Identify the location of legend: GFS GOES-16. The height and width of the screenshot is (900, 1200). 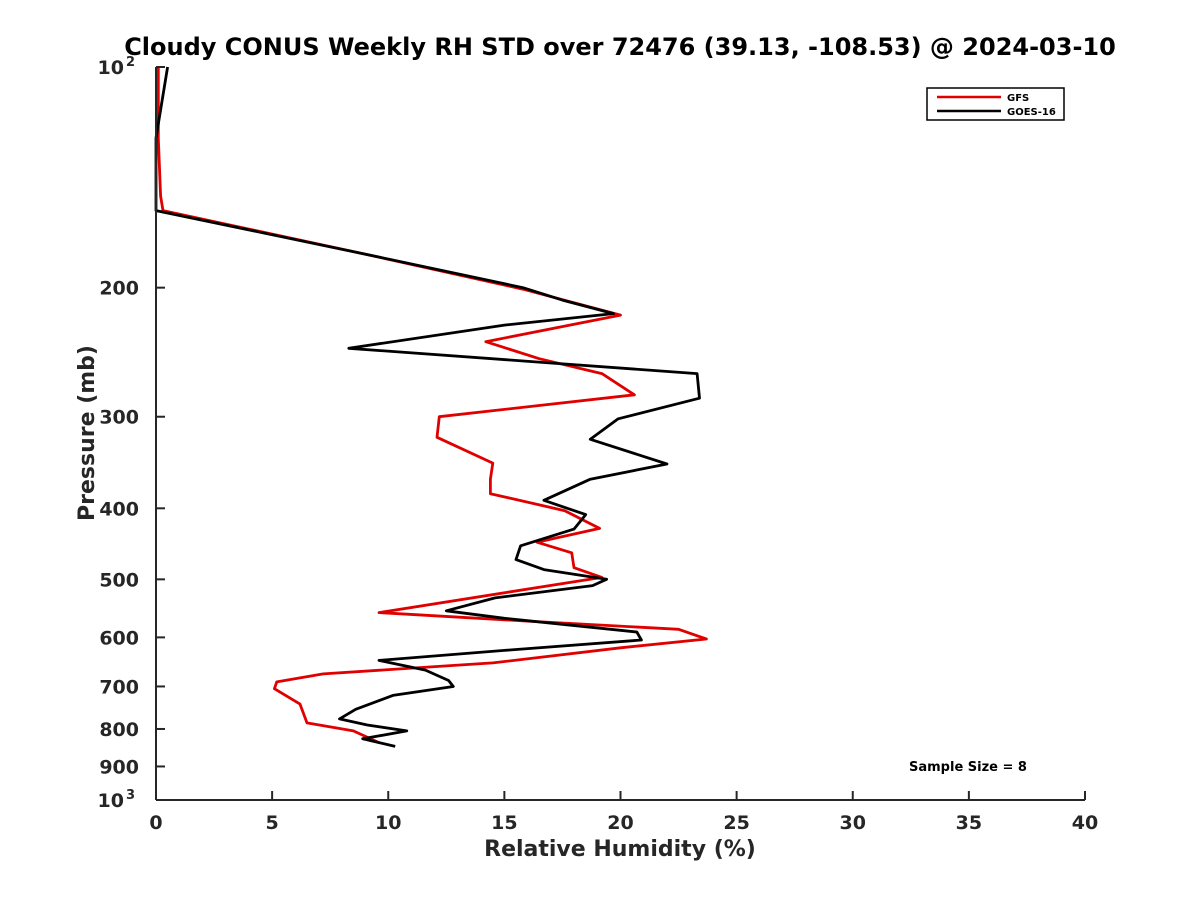
(995, 104).